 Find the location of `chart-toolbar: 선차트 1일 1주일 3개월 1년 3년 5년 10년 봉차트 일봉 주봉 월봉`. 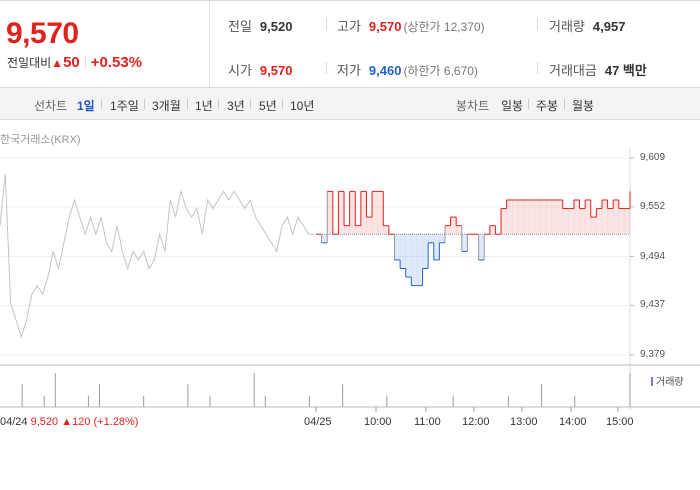

chart-toolbar: 선차트 1일 1주일 3개월 1년 3년 5년 10년 봉차트 일봉 주봉 월봉 is located at coordinates (350, 104).